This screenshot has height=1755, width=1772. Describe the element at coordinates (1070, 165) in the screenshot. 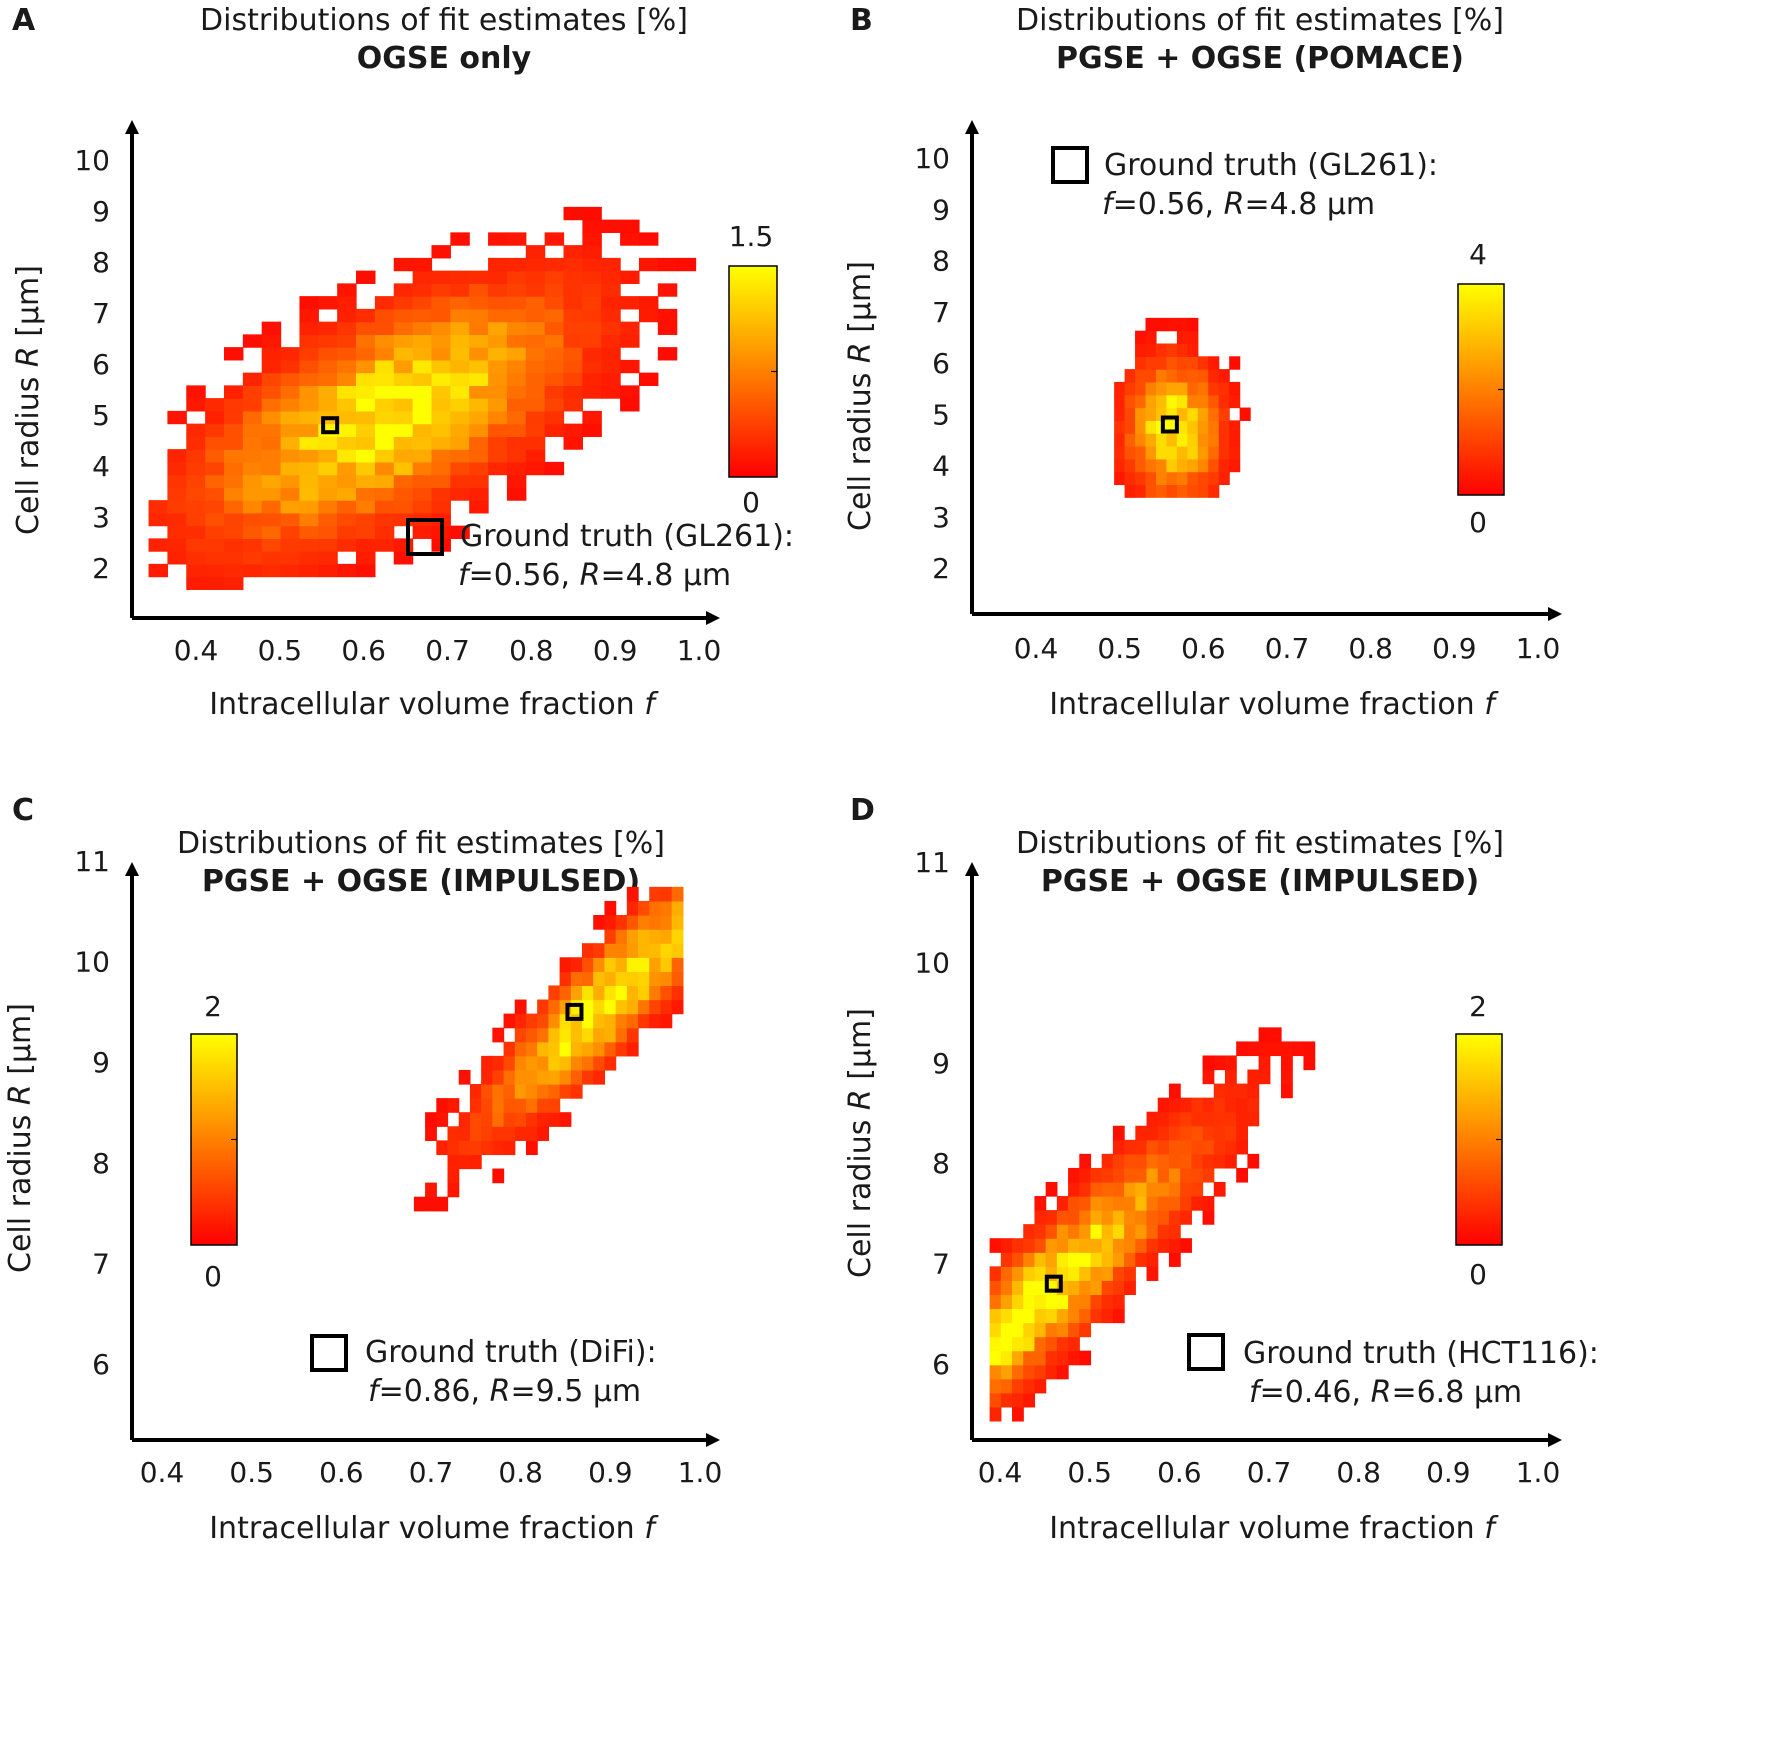

I see `legend-marker` at that location.